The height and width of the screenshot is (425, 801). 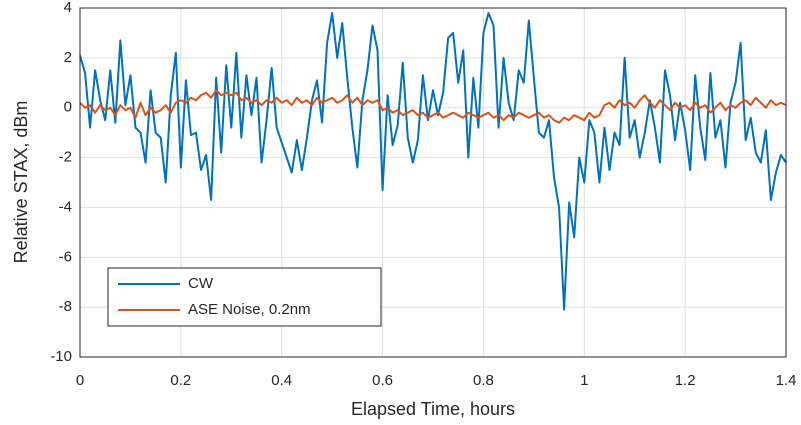 I want to click on x-tick-label: 0.8, so click(x=483, y=380).